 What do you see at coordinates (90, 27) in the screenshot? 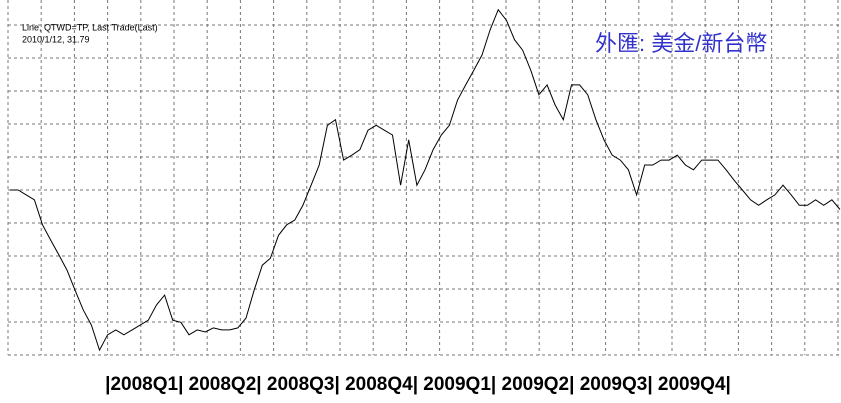
I see `annotation: Line, QTWD=TP, Last Trade(Last)` at bounding box center [90, 27].